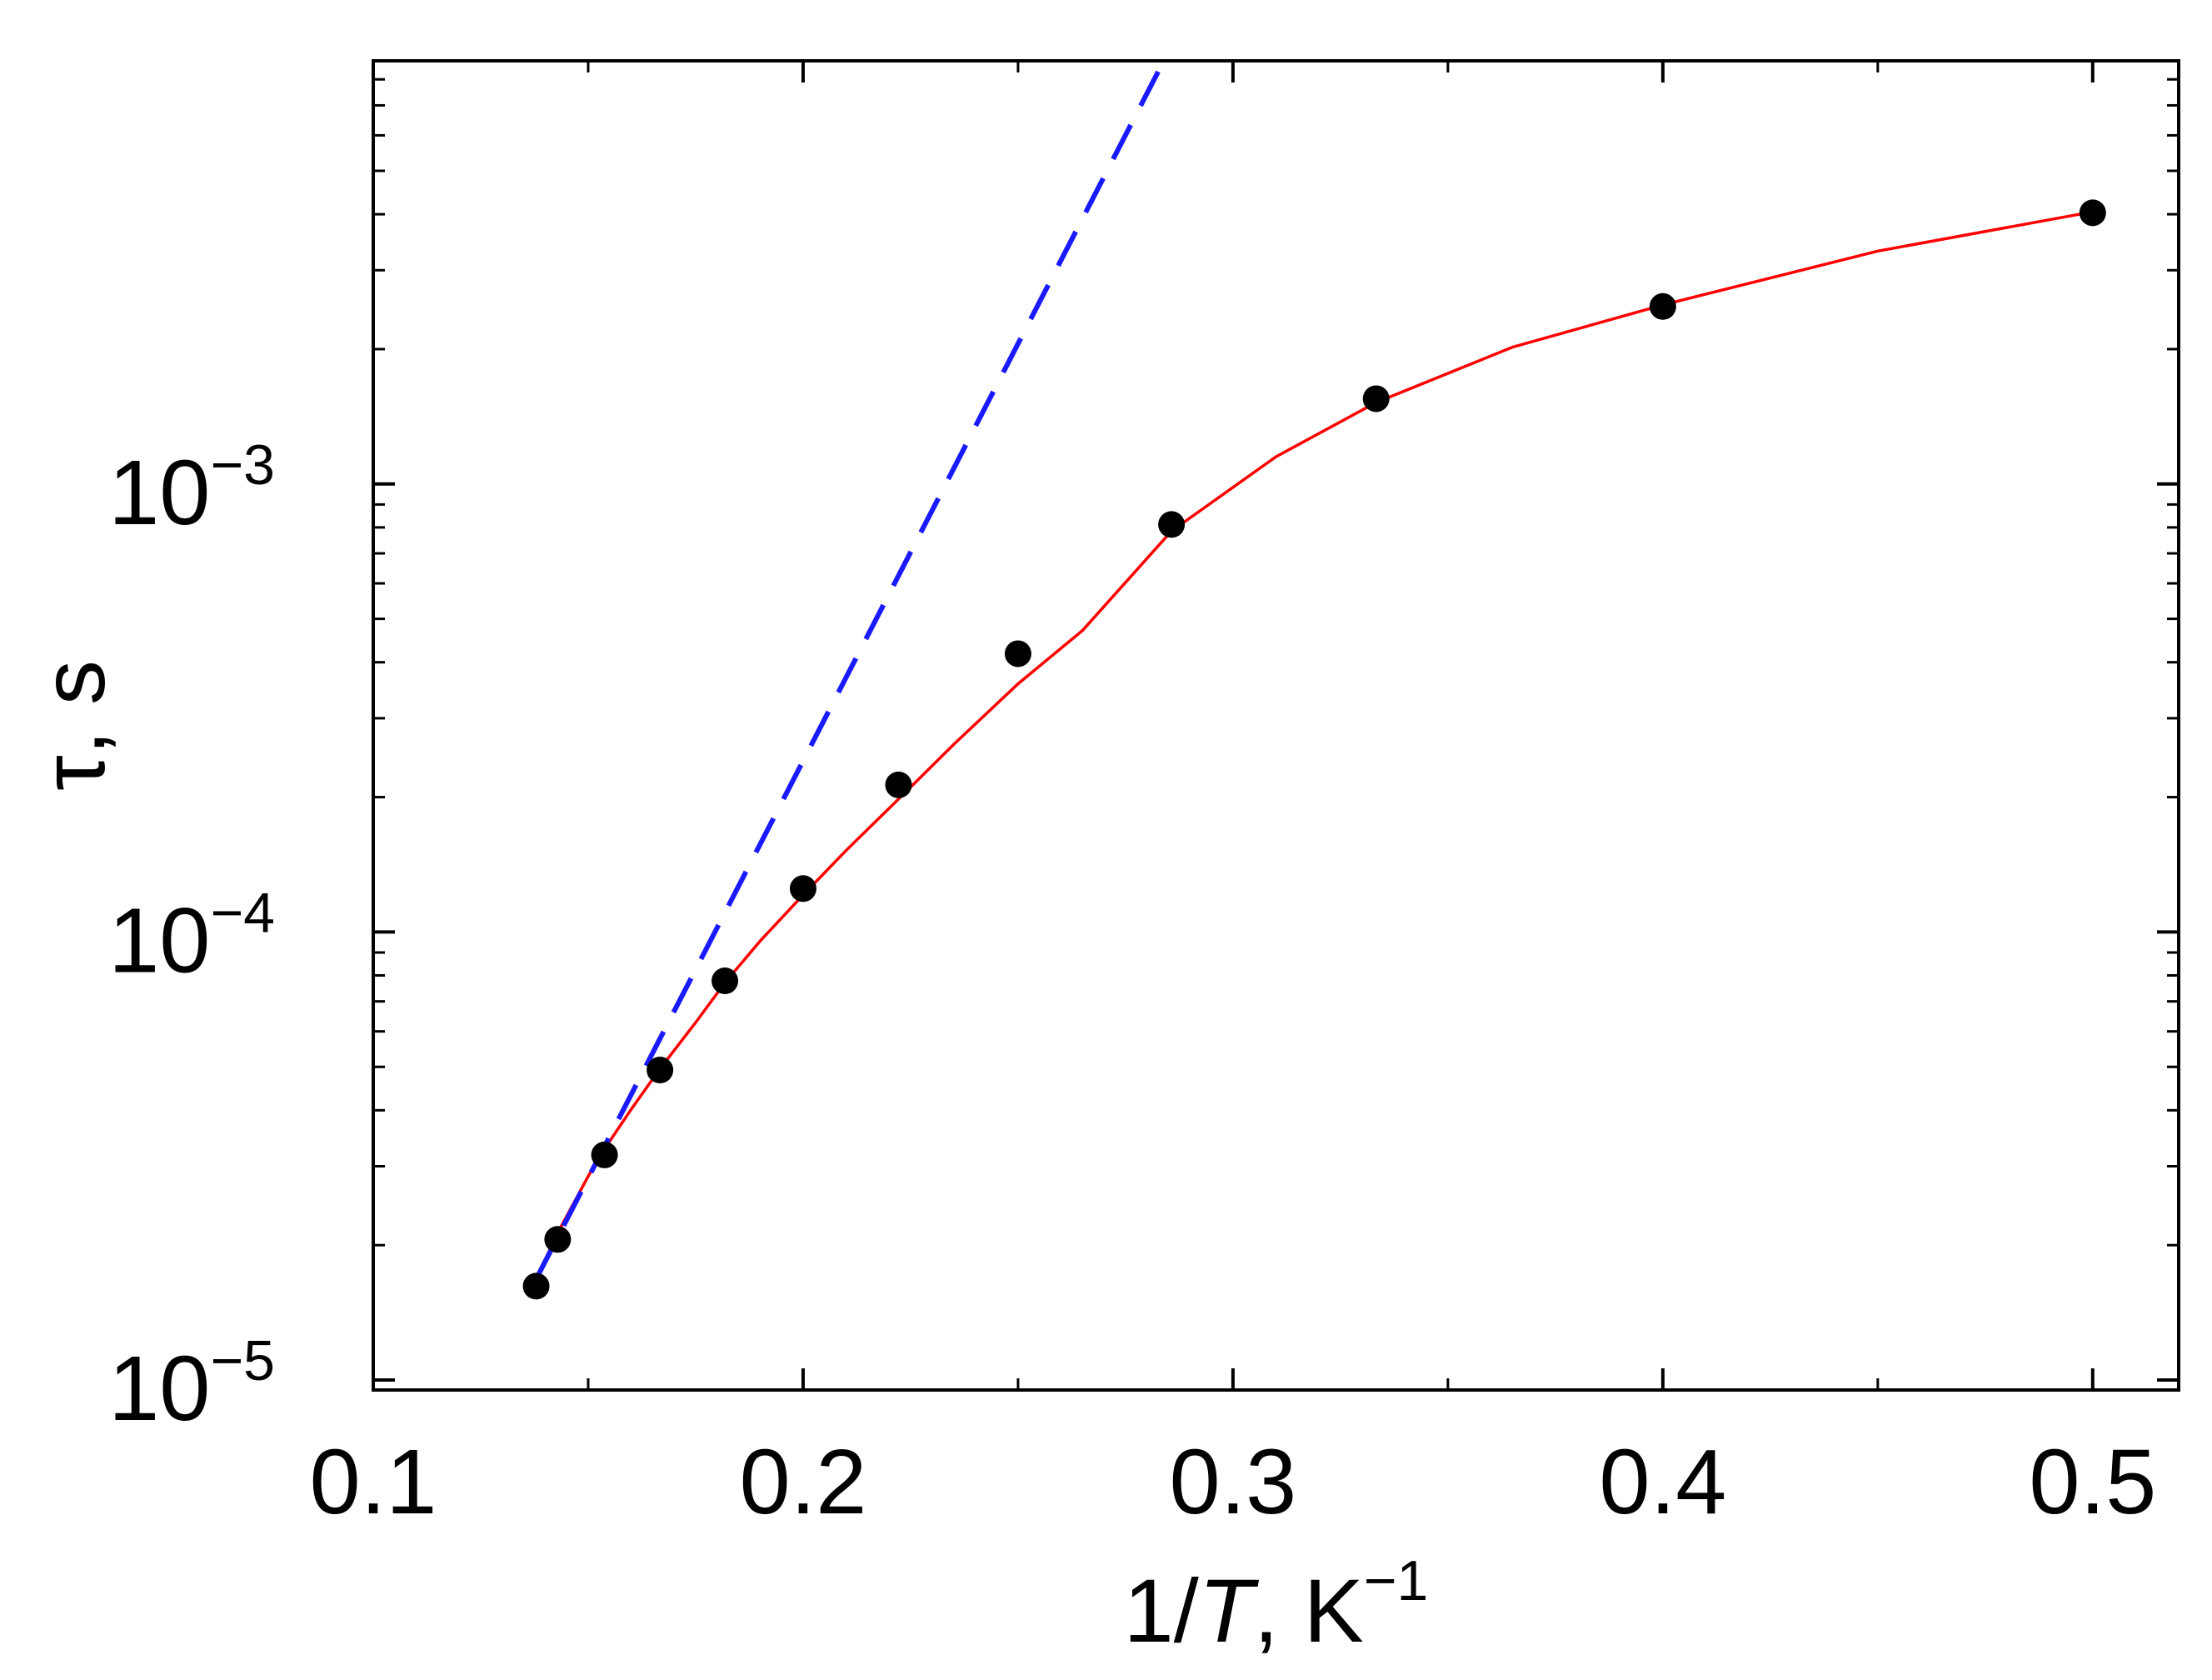 This screenshot has height=1680, width=2212. What do you see at coordinates (1662, 1482) in the screenshot?
I see `x-tick-label: 0.4` at bounding box center [1662, 1482].